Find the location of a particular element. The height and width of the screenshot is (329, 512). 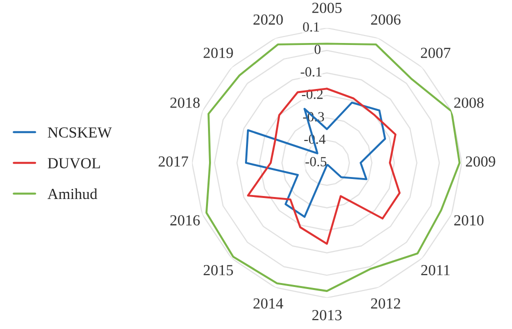

spoke-label: 2014 is located at coordinates (269, 303).